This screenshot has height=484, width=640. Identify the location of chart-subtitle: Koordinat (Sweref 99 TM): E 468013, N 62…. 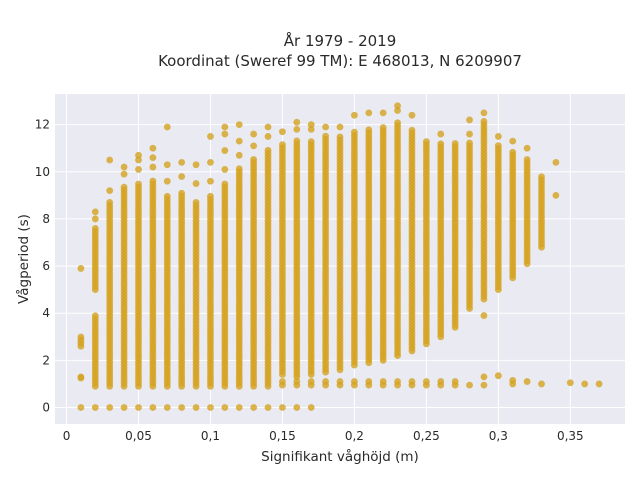
(340, 61).